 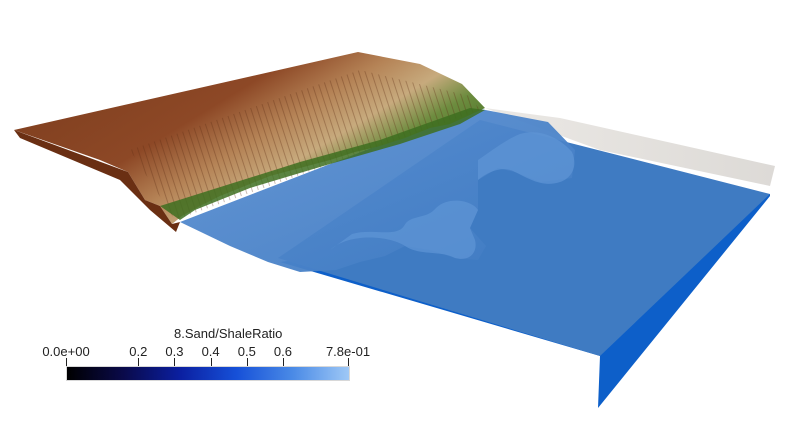 What do you see at coordinates (66, 351) in the screenshot?
I see `colorbar-tick-label: 0.0e+00` at bounding box center [66, 351].